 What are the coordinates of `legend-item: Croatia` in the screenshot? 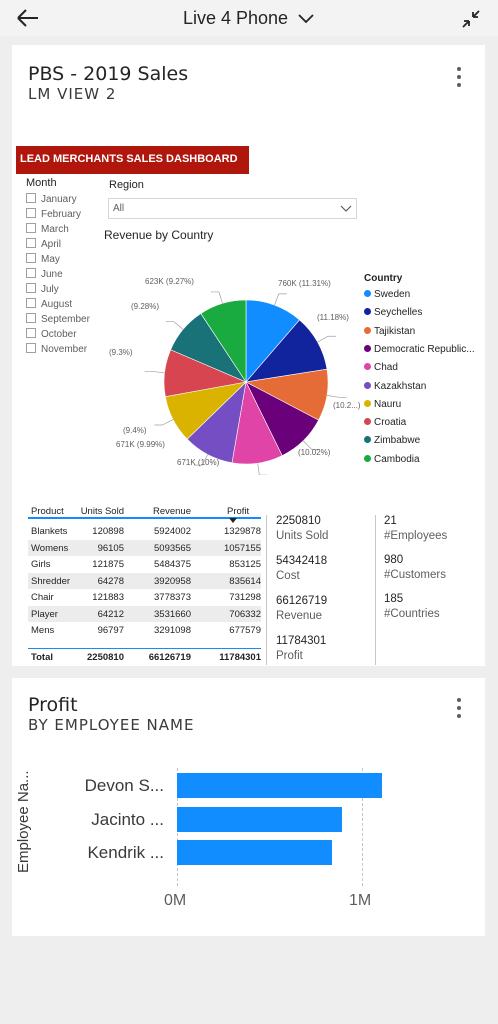 It's located at (385, 422).